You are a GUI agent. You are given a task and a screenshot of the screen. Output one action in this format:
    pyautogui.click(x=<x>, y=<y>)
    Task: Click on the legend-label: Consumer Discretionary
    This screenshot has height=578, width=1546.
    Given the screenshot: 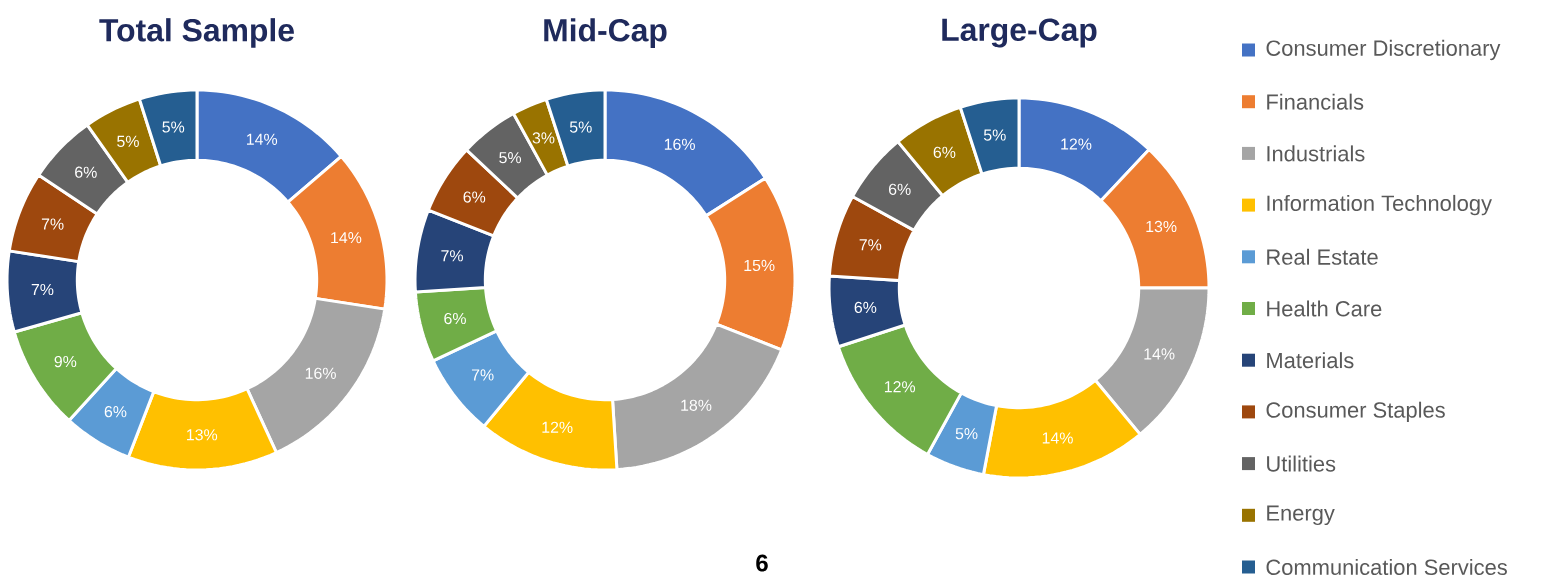 What is the action you would take?
    pyautogui.click(x=1383, y=50)
    